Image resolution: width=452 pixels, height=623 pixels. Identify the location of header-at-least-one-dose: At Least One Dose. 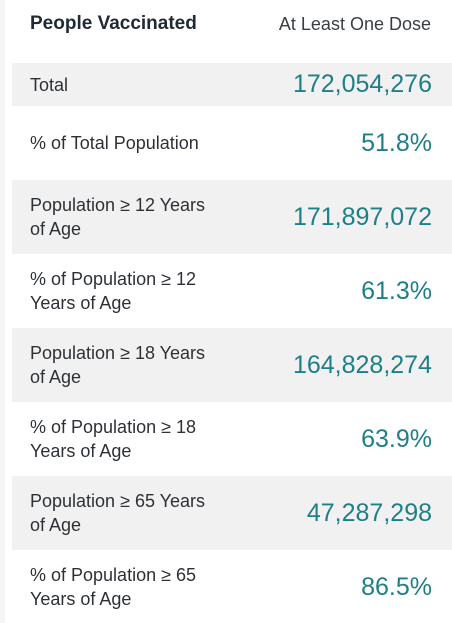
(354, 23).